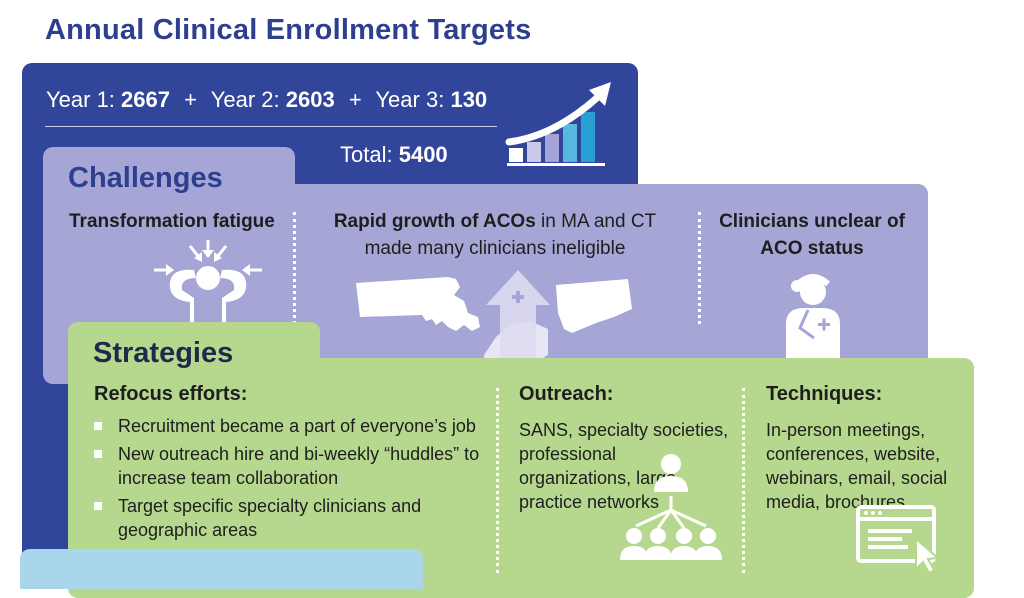 The width and height of the screenshot is (1024, 598). What do you see at coordinates (163, 353) in the screenshot?
I see `strategies-heading: Strategies` at bounding box center [163, 353].